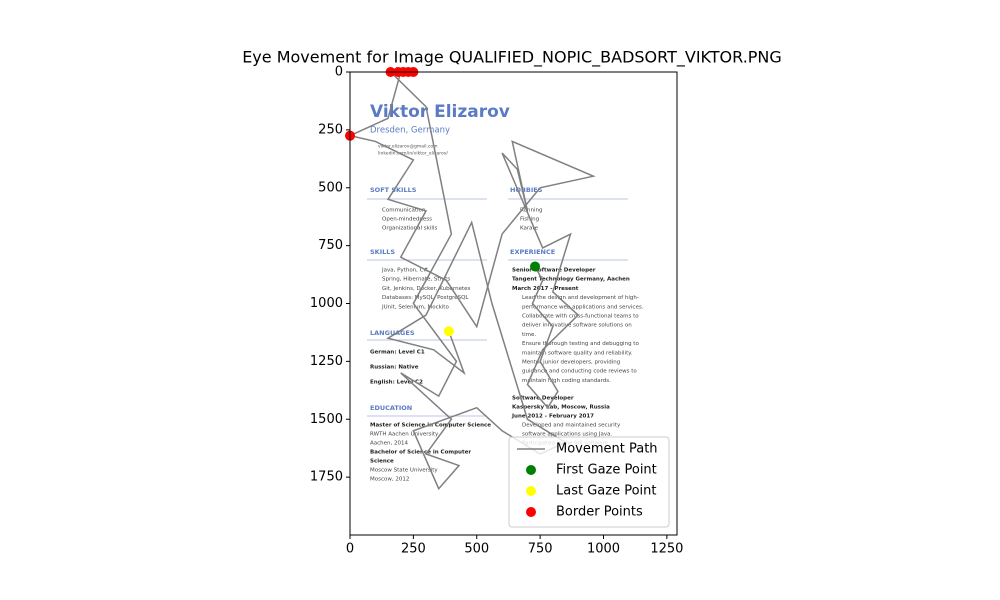 Image resolution: width=1000 pixels, height=600 pixels. Describe the element at coordinates (529, 229) in the screenshot. I see `resume-line: Karate` at that location.